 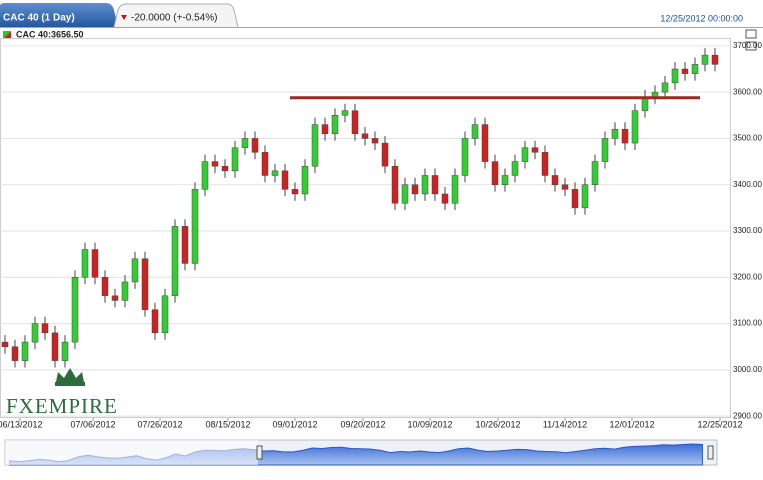 I want to click on y-tick-label: 3500.00, so click(x=747, y=138).